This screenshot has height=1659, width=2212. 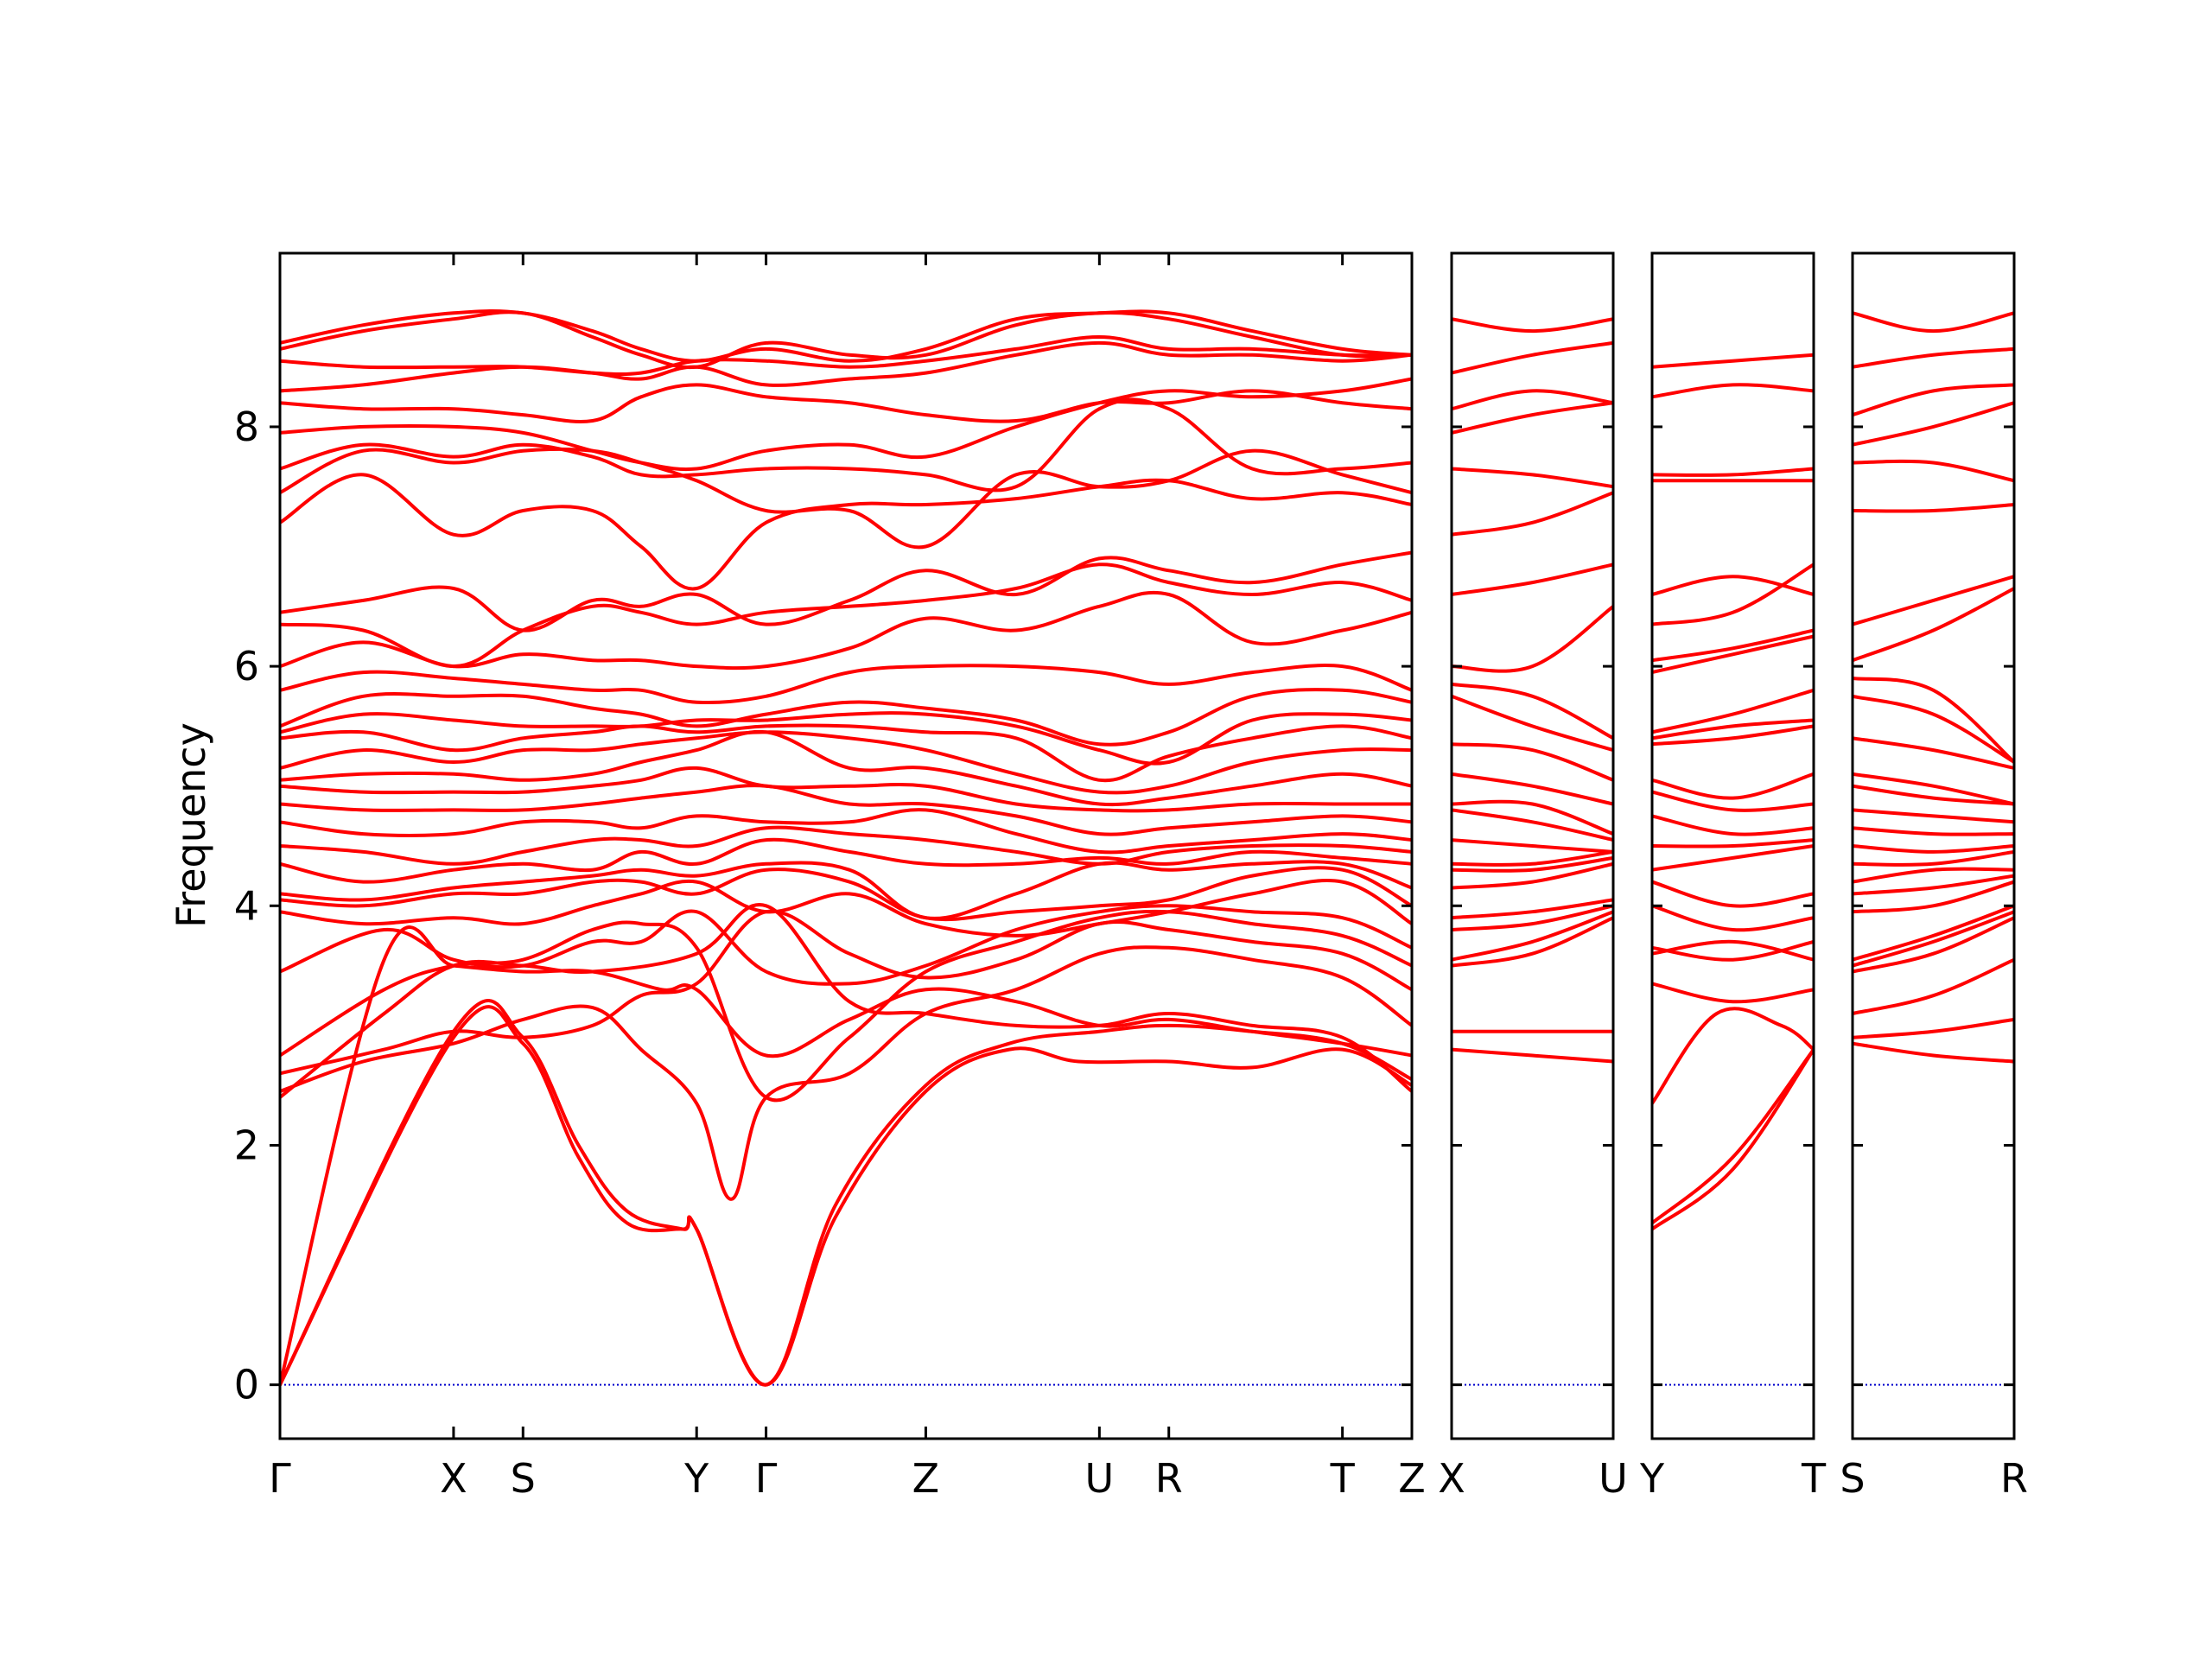 I want to click on x-tick-label: Z, so click(x=1412, y=1478).